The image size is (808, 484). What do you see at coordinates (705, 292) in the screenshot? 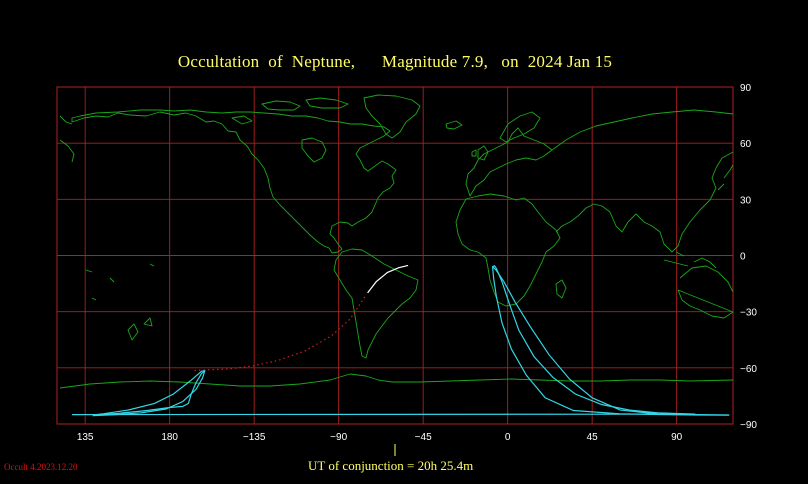
I see `coastline-australia` at bounding box center [705, 292].